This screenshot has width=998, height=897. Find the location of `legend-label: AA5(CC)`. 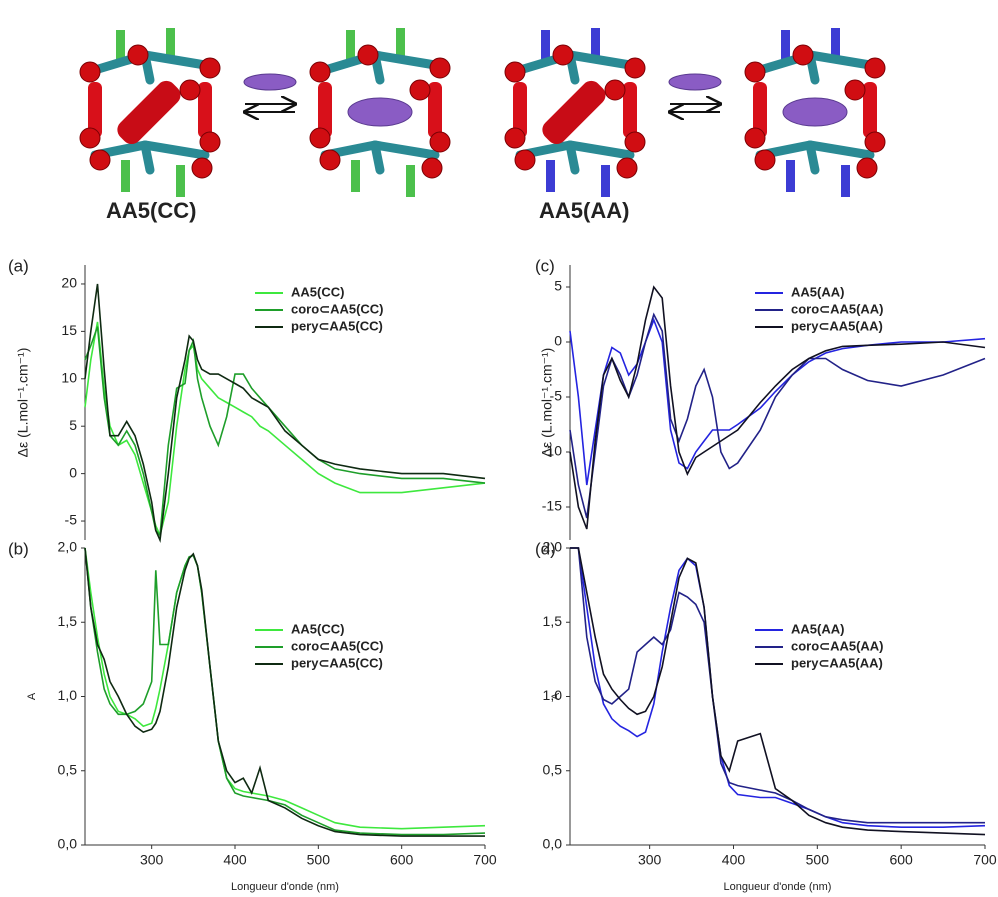

legend-label: AA5(CC) is located at coordinates (317, 291).